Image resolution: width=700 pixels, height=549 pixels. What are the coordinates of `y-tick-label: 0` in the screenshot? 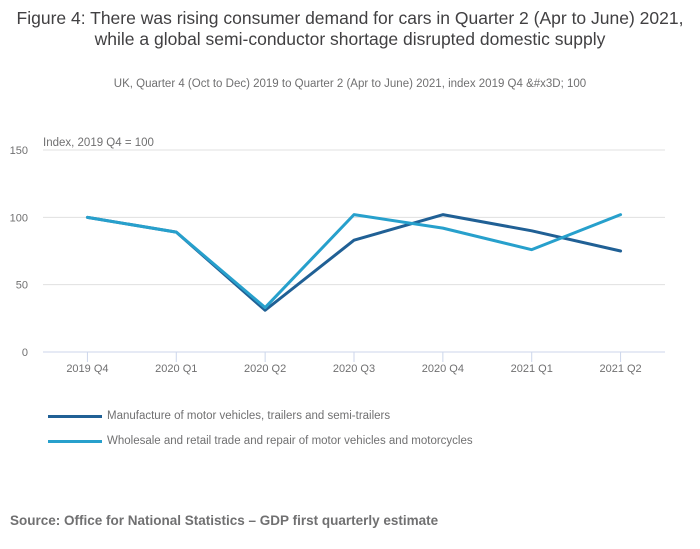 It's located at (25, 353).